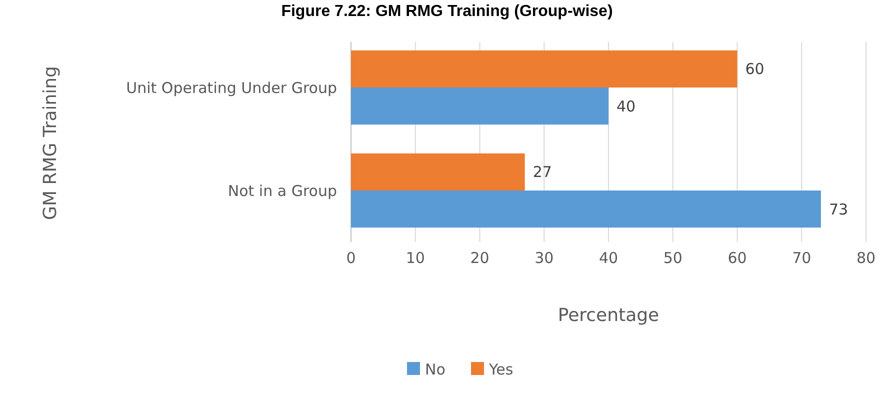  Describe the element at coordinates (609, 315) in the screenshot. I see `x-axis-title: Percentage` at that location.